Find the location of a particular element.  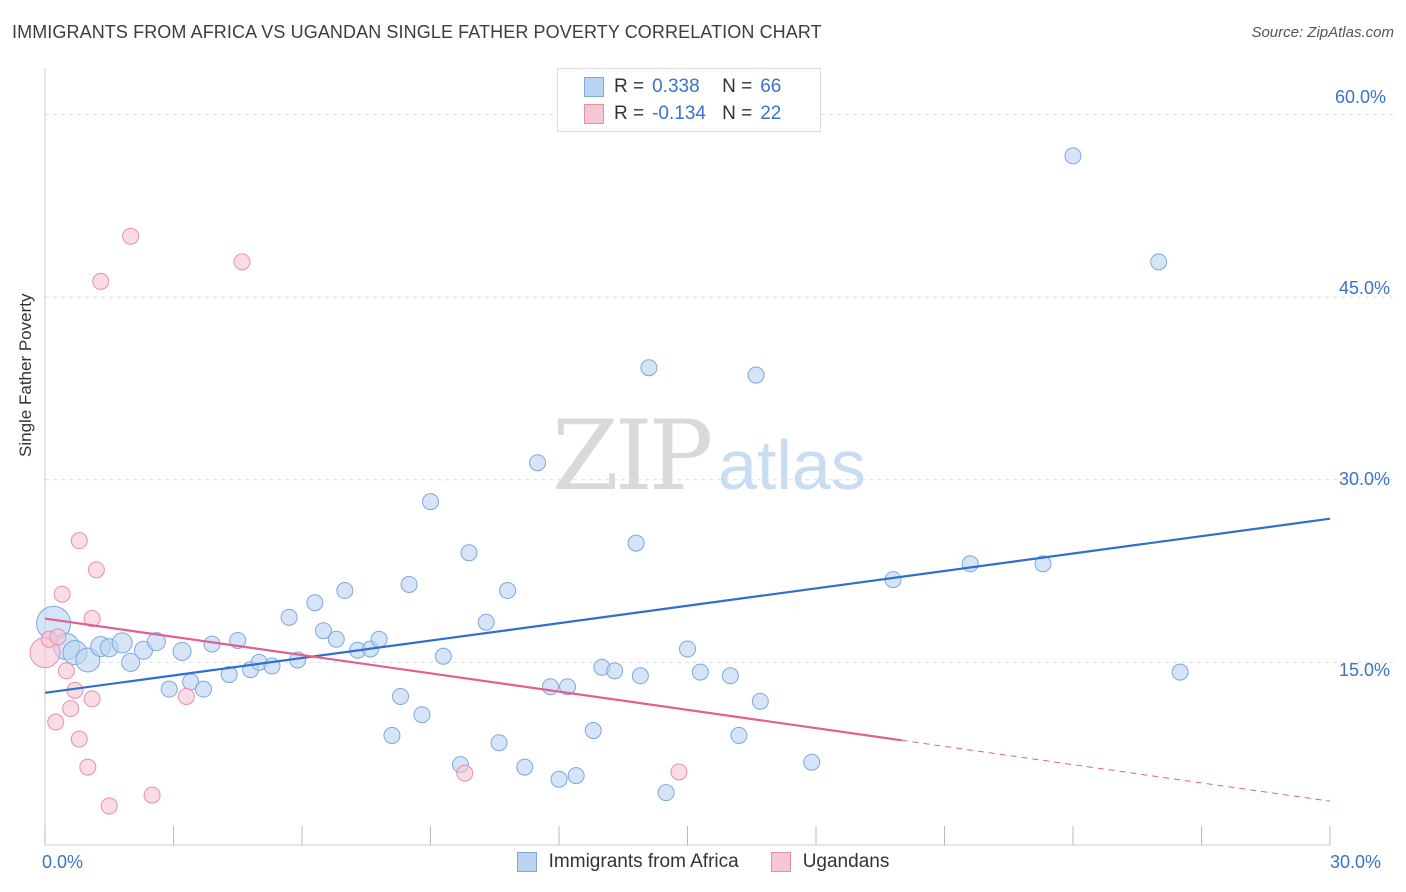

source-label: Source: ZipAtlas.com is located at coordinates (1322, 32).